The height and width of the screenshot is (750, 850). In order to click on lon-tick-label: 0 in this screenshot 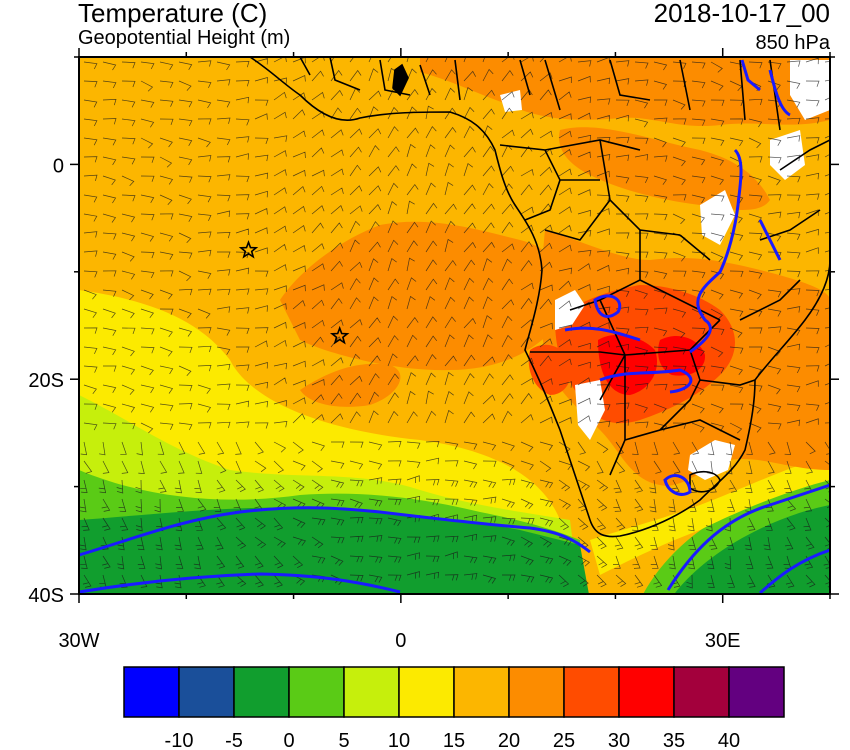, I will do `click(400, 641)`.